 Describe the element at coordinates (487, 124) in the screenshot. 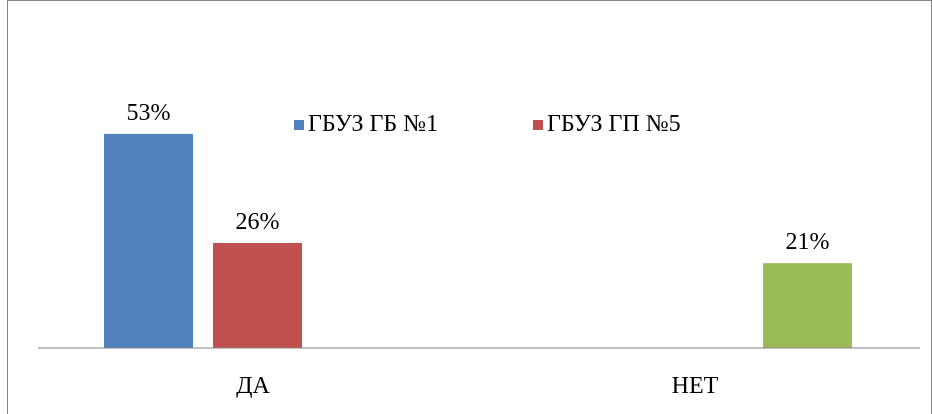

I see `legend: ГБУЗ ГБ №1 ГБУЗ ГП №5` at that location.